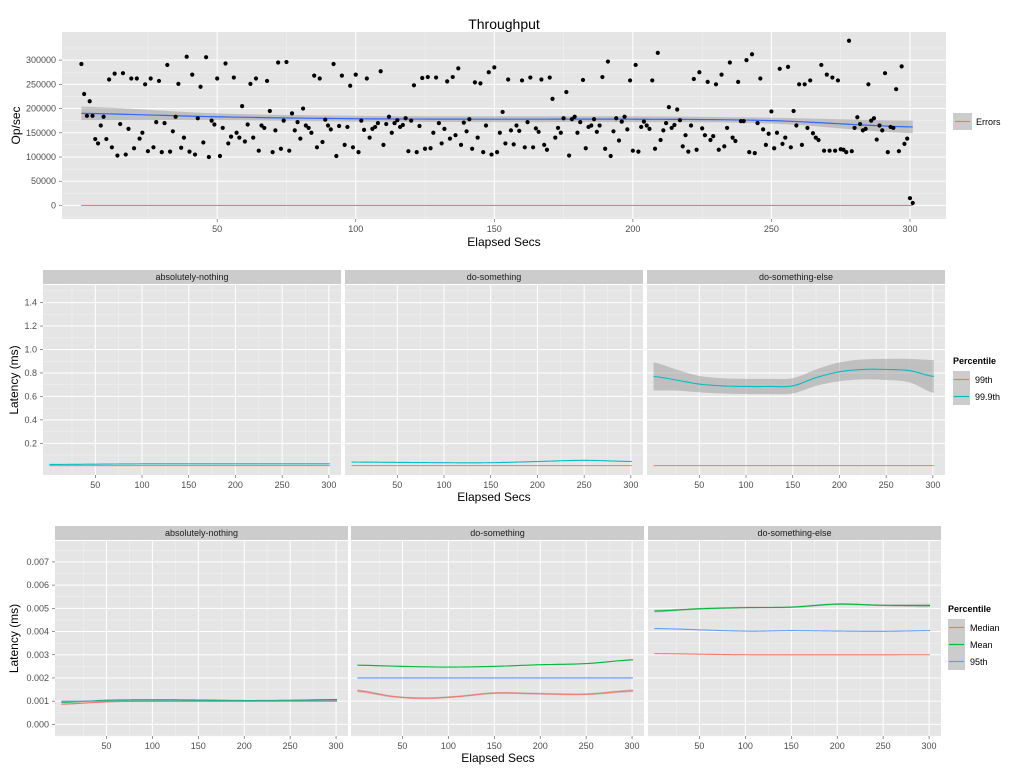 This screenshot has height=768, width=1024. Describe the element at coordinates (37, 701) in the screenshot. I see `y-tick-label: 0.001` at that location.